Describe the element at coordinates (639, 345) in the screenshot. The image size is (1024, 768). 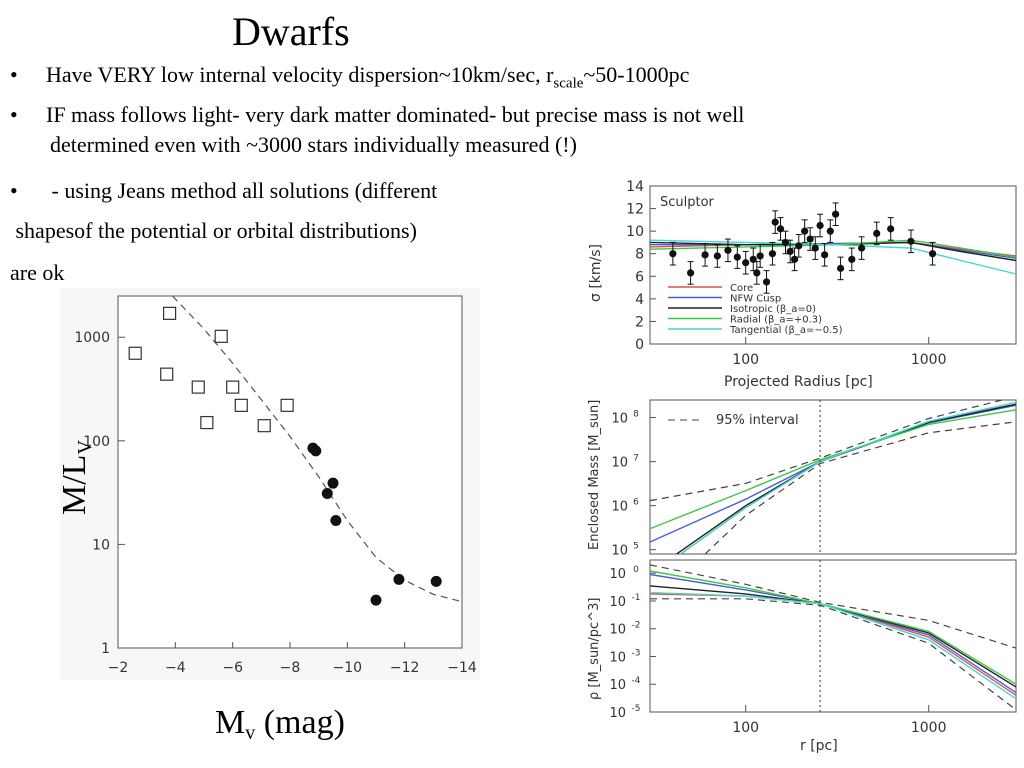
I see `chart2-y-tick-label: 0` at that location.